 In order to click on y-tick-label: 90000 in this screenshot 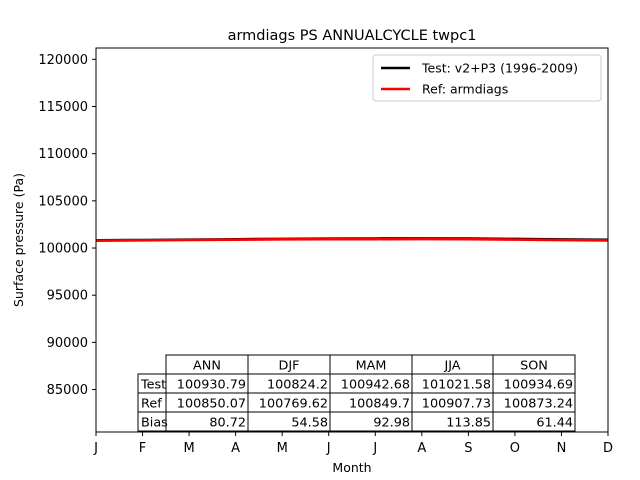, I will do `click(67, 343)`.